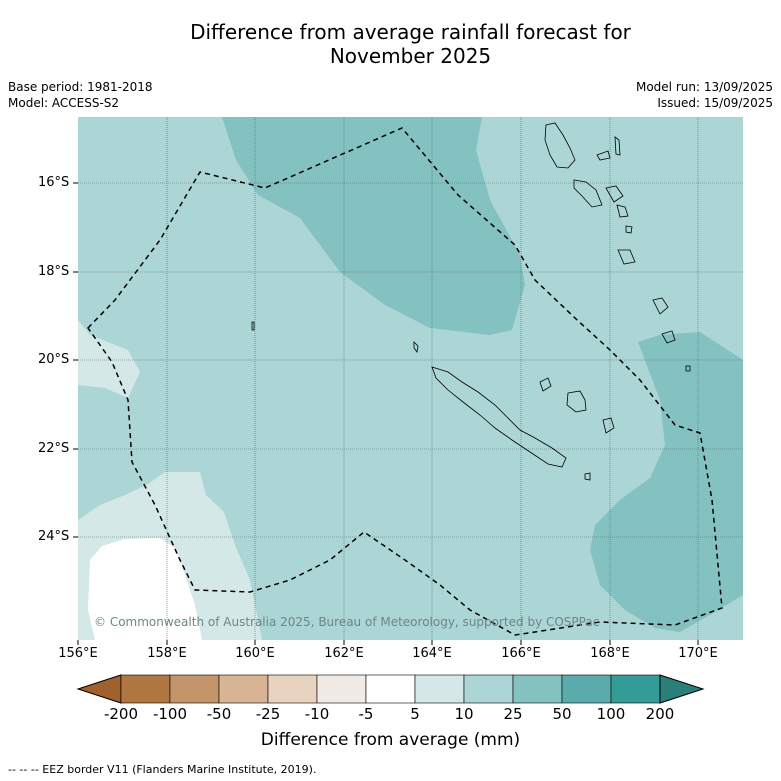  Describe the element at coordinates (666, 482) in the screenshot. I see `anomaly-25-50-southeast` at that location.